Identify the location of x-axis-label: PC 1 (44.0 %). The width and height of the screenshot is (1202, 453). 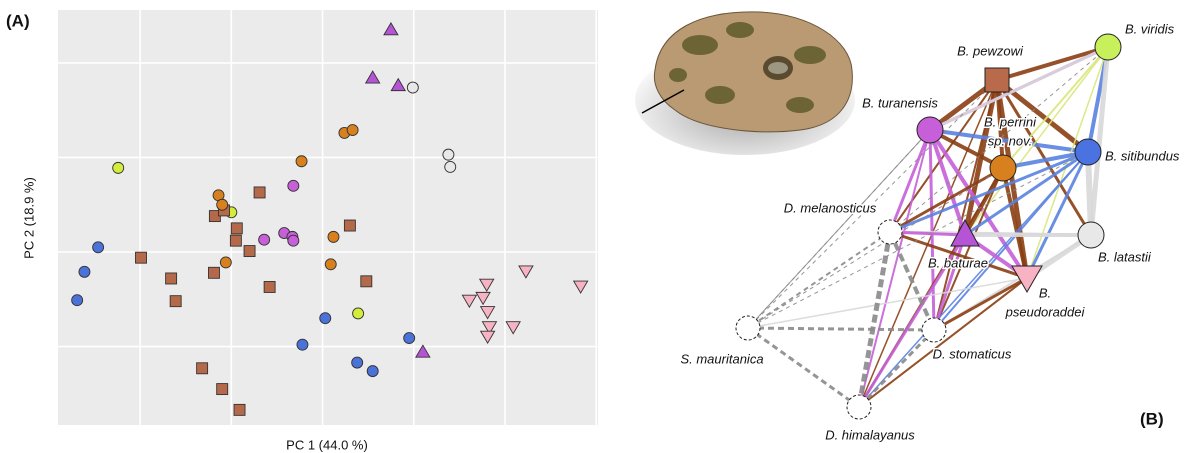
(327, 444).